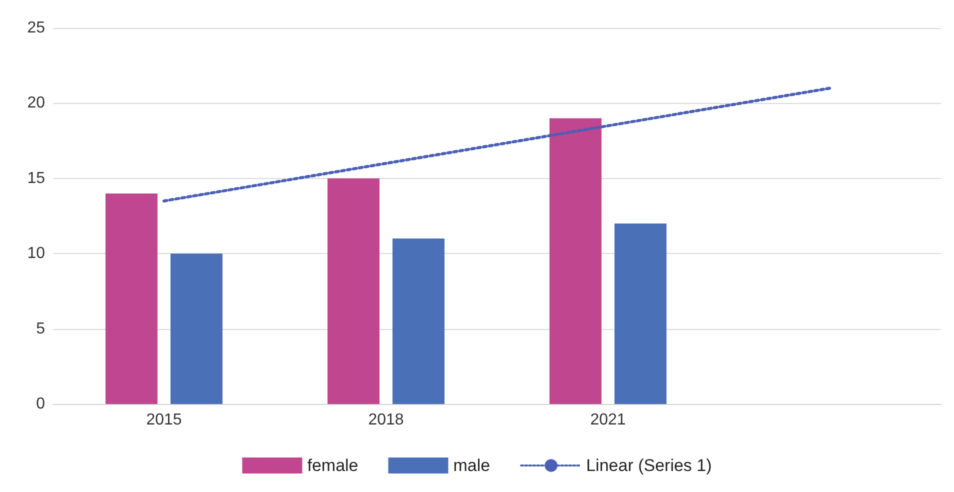 The height and width of the screenshot is (492, 954). I want to click on y-tick-label: 15, so click(36, 178).